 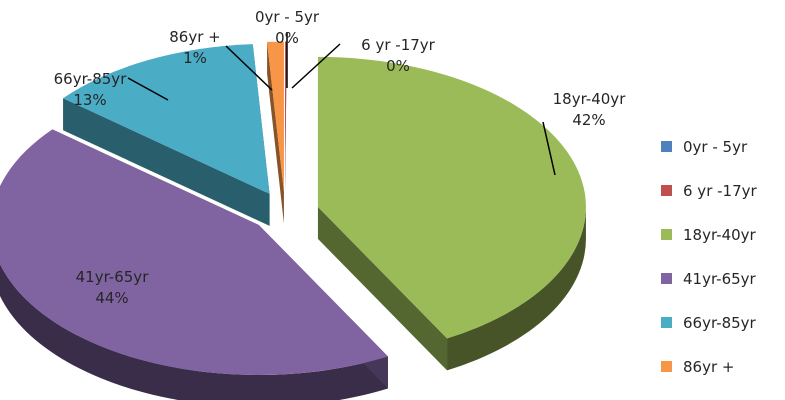 What do you see at coordinates (516, 288) in the screenshot?
I see `slice-side-18yr-40yr` at bounding box center [516, 288].